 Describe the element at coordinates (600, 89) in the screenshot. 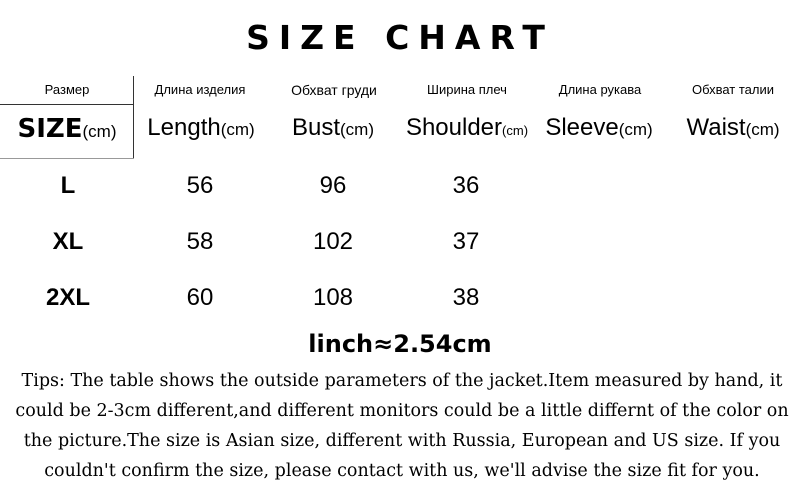

I see `header-ru-sleeve: Длина рукава` at that location.